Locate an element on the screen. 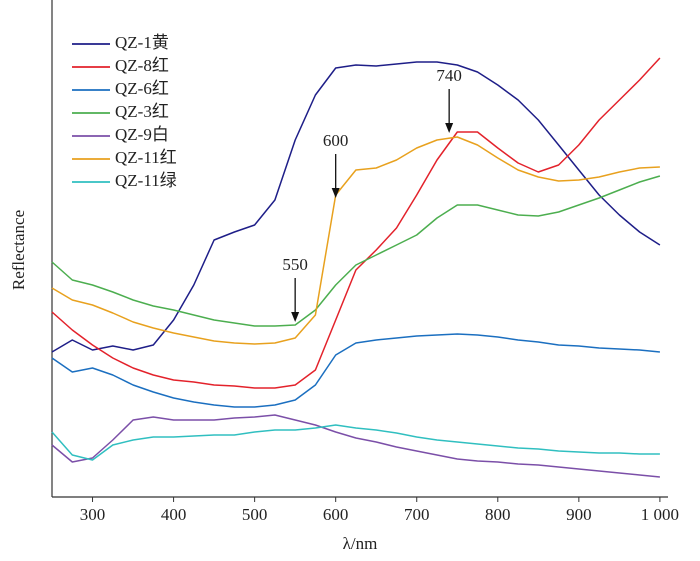 The height and width of the screenshot is (561, 700). x-tick-label: 700 is located at coordinates (417, 514).